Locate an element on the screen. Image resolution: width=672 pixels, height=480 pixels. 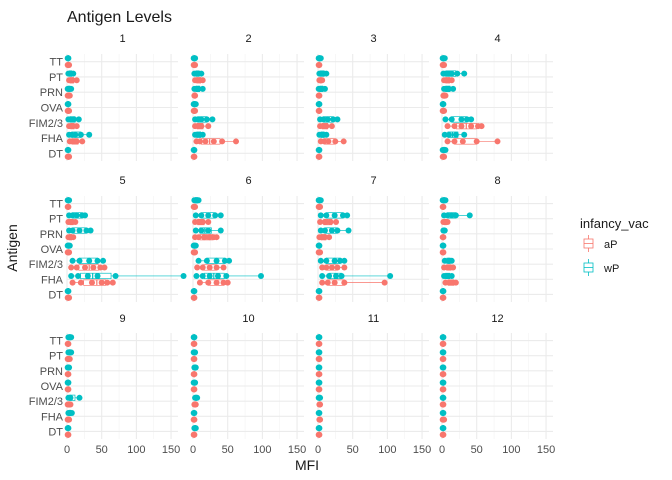
x-tick-label: 0 is located at coordinates (193, 450).